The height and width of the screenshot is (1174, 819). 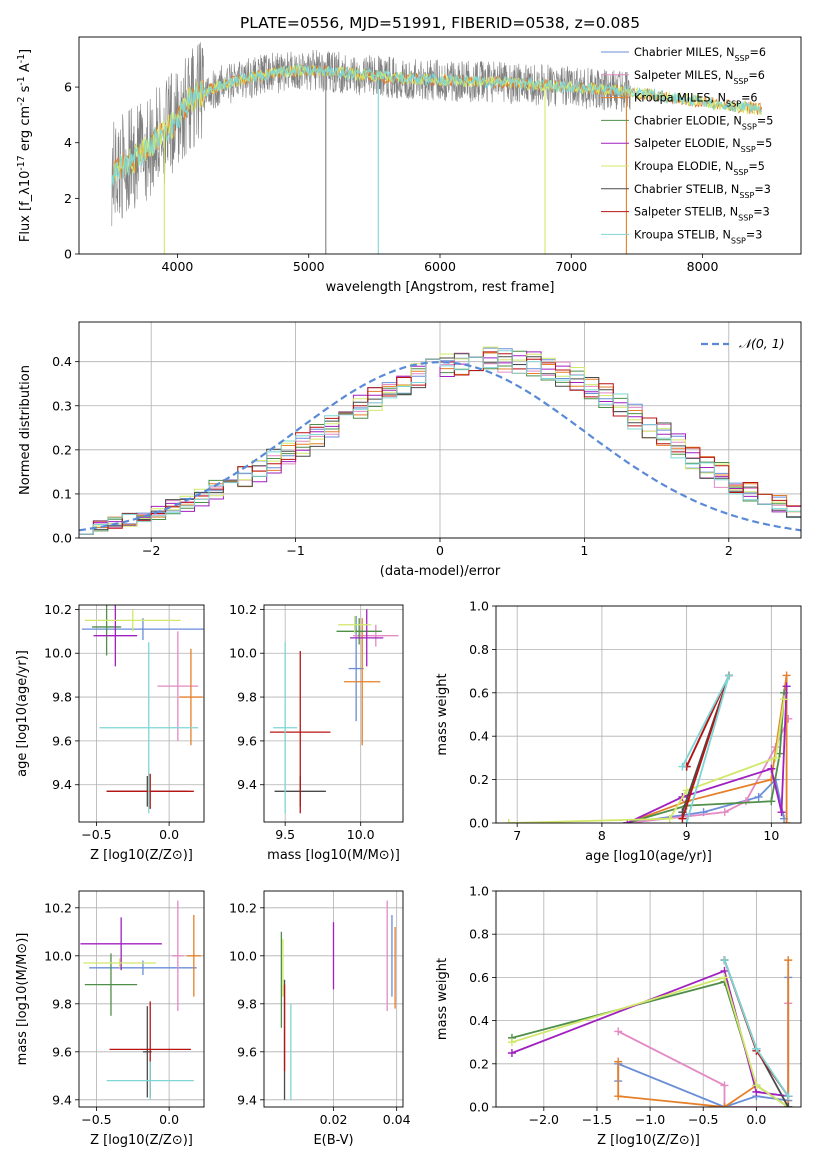 What do you see at coordinates (295, 550) in the screenshot?
I see `x-tick-label: −1` at bounding box center [295, 550].